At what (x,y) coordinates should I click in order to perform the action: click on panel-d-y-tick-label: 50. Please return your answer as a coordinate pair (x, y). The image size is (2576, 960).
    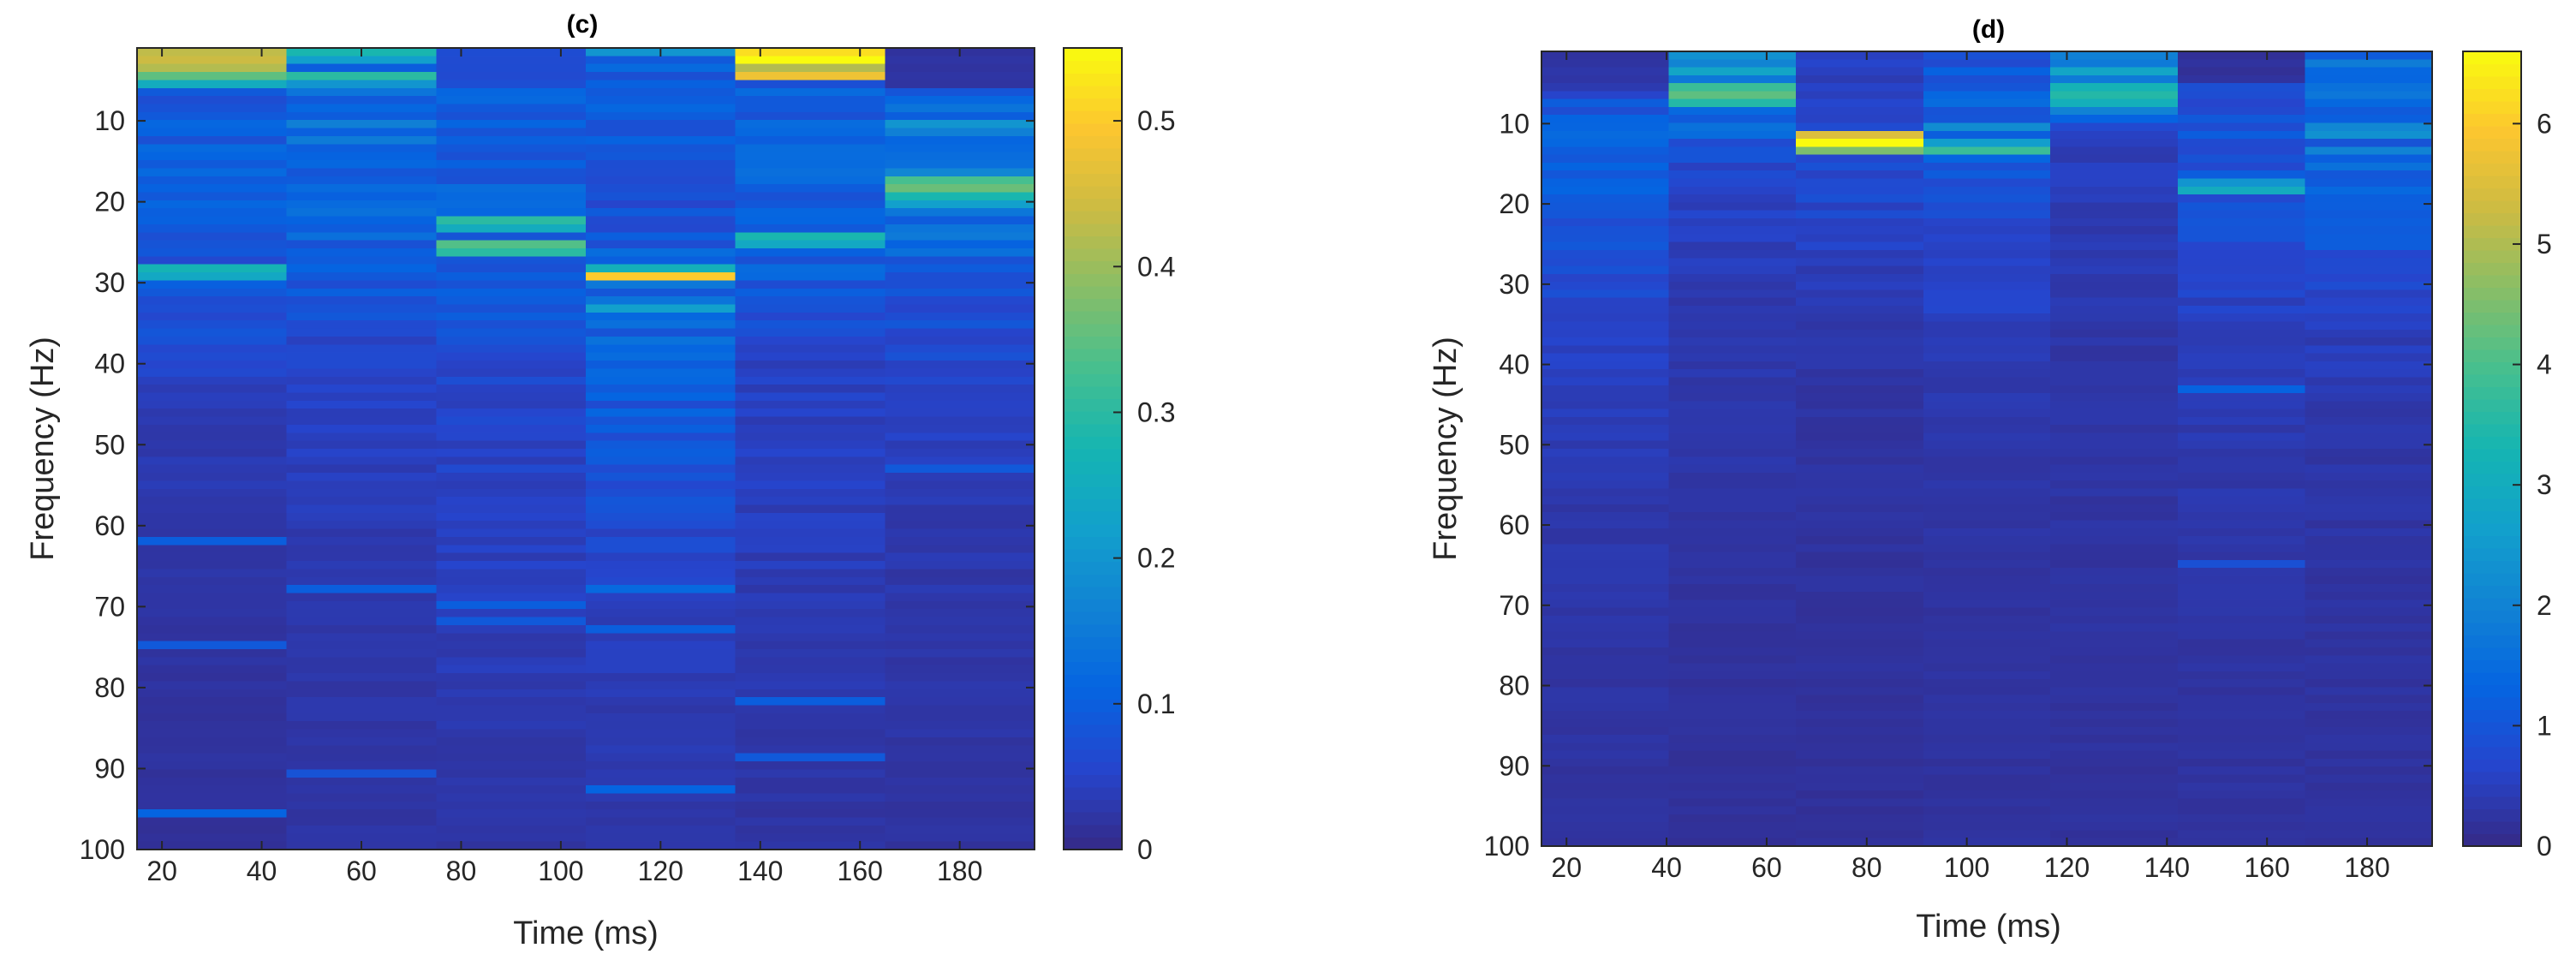
    Looking at the image, I should click on (1514, 444).